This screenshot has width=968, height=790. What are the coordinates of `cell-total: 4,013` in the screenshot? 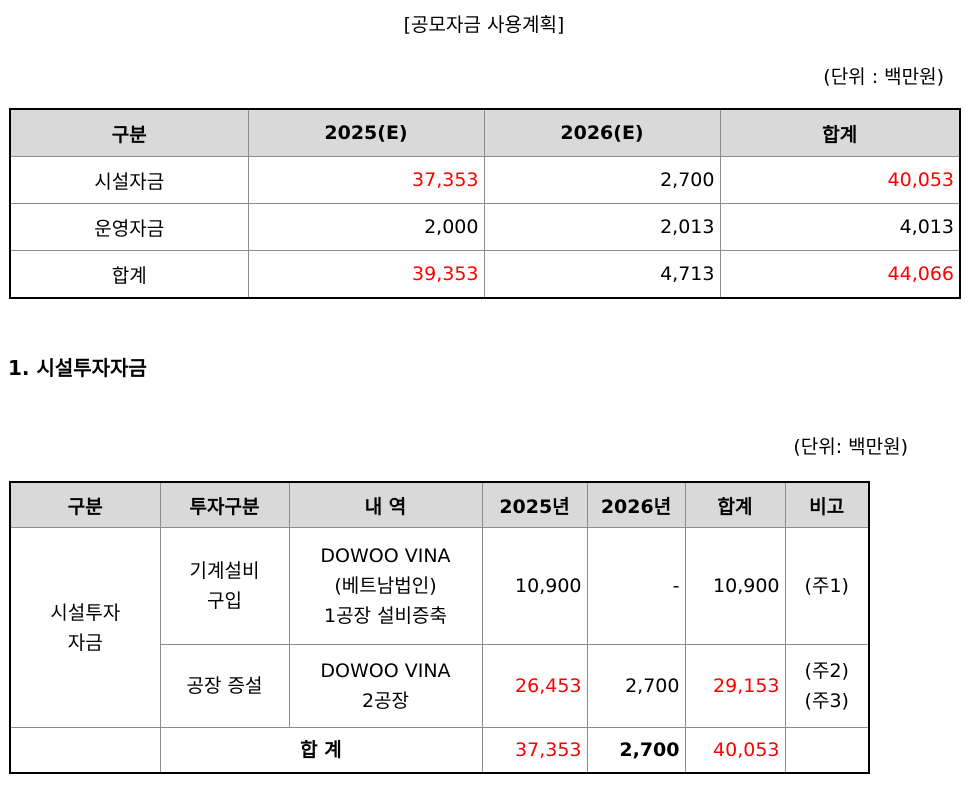 It's located at (840, 227).